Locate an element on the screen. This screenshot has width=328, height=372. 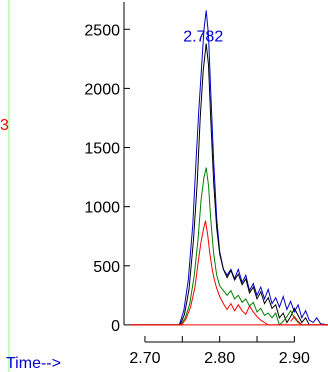
y-tick-label: 2500 is located at coordinates (102, 30).